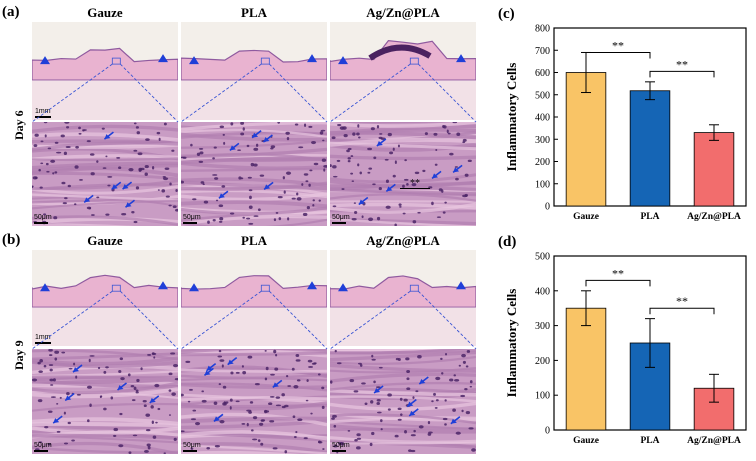 The width and height of the screenshot is (756, 461). Describe the element at coordinates (403, 401) in the screenshot. I see `high-mag-image-agzn-day9: 50μm` at that location.